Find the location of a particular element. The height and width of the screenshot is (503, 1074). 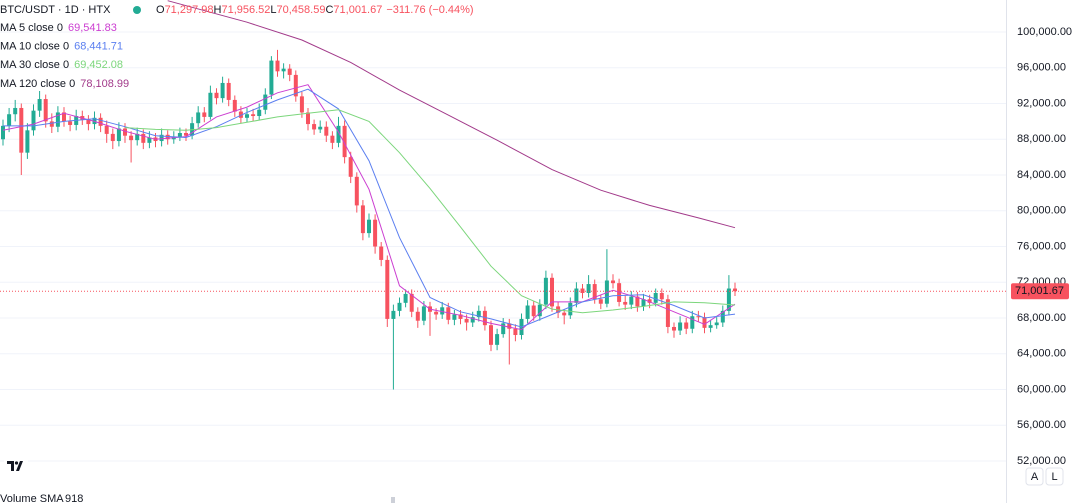

y-tick-label: 60,000.00 is located at coordinates (1041, 389).